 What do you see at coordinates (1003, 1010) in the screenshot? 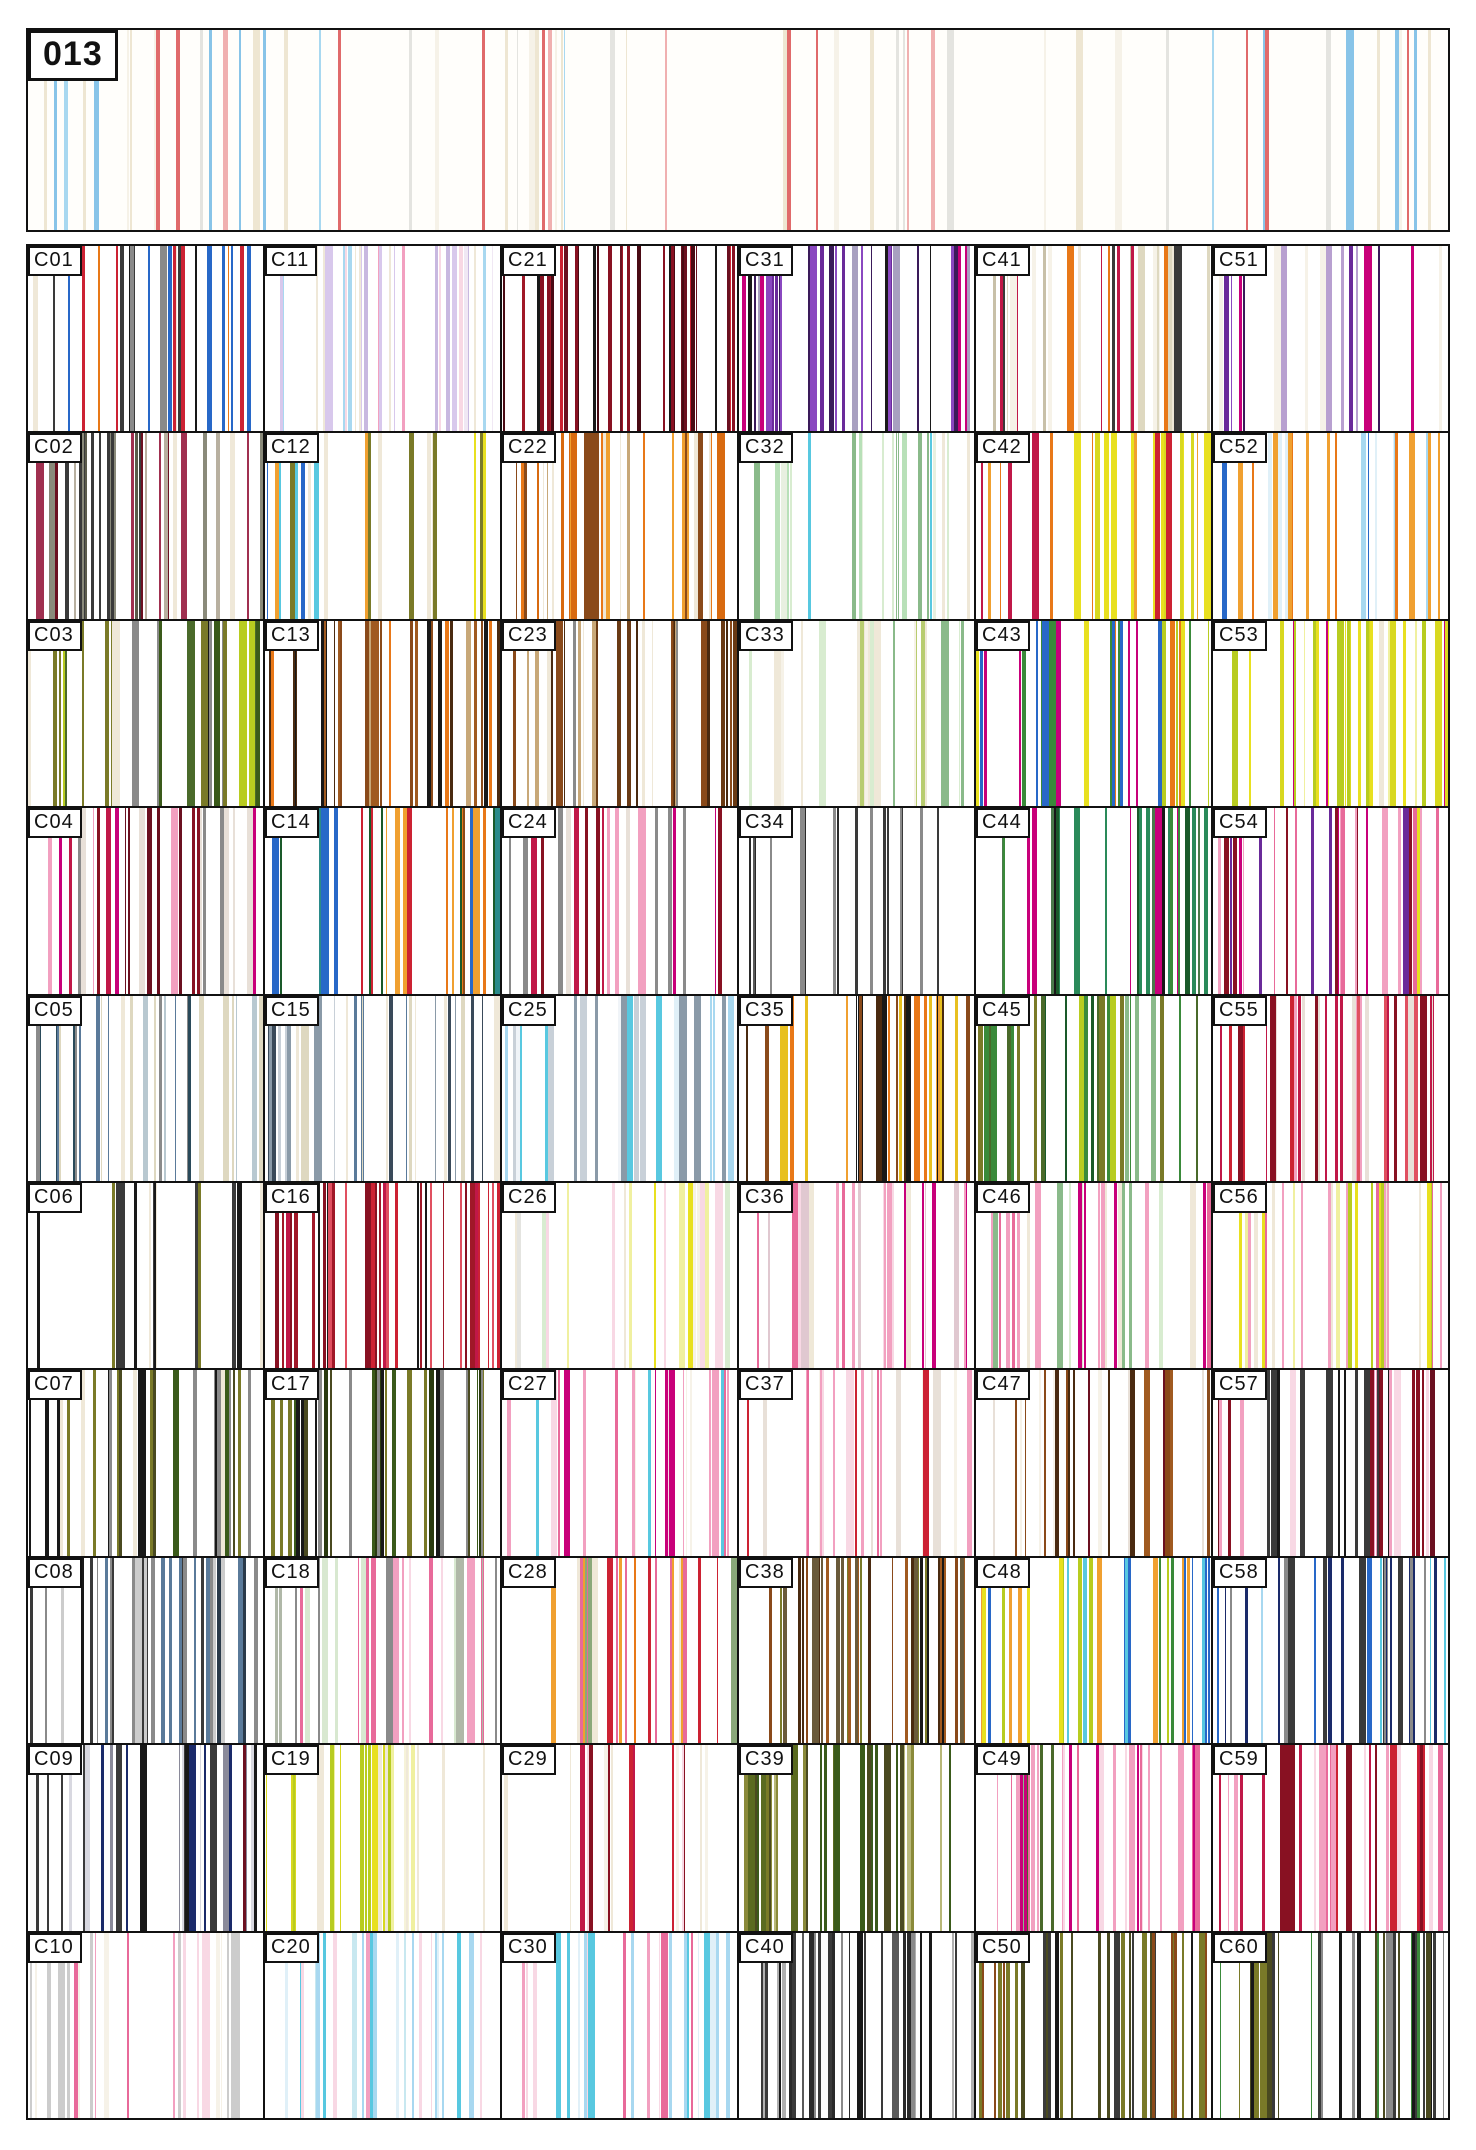
I see `cell-label: C45` at bounding box center [1003, 1010].